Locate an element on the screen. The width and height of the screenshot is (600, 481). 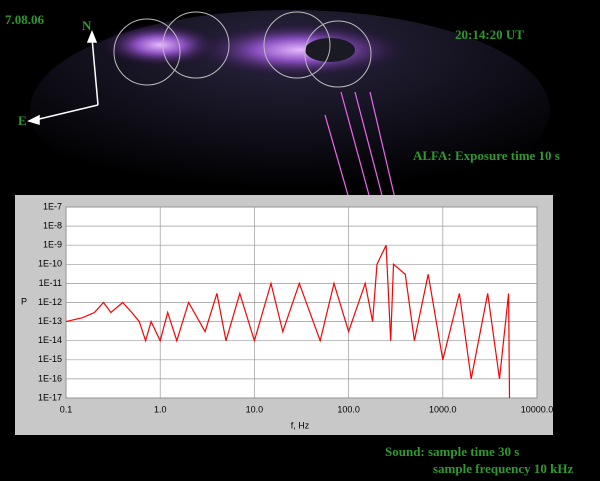
y-tick-label: 1E-8 is located at coordinates (52, 225).